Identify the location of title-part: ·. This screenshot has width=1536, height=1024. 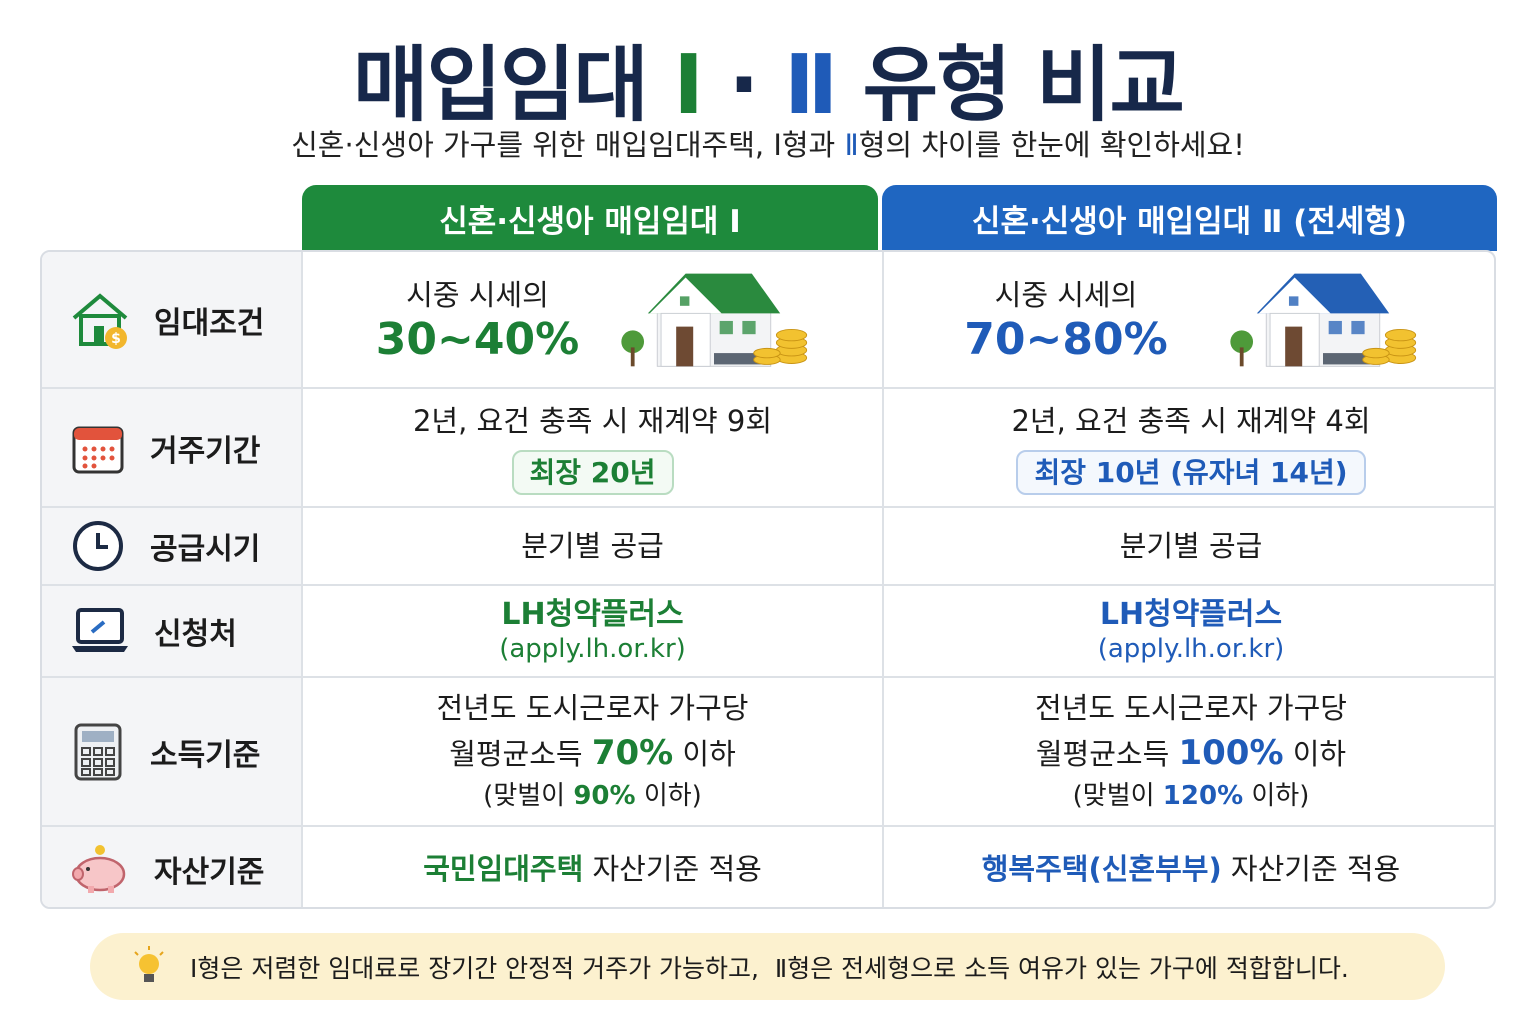
(743, 85).